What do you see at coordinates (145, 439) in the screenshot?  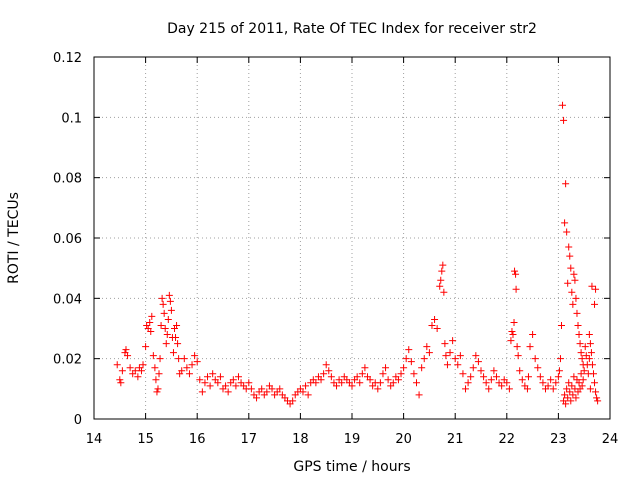 I see `x-tick-label: 15` at bounding box center [145, 439].